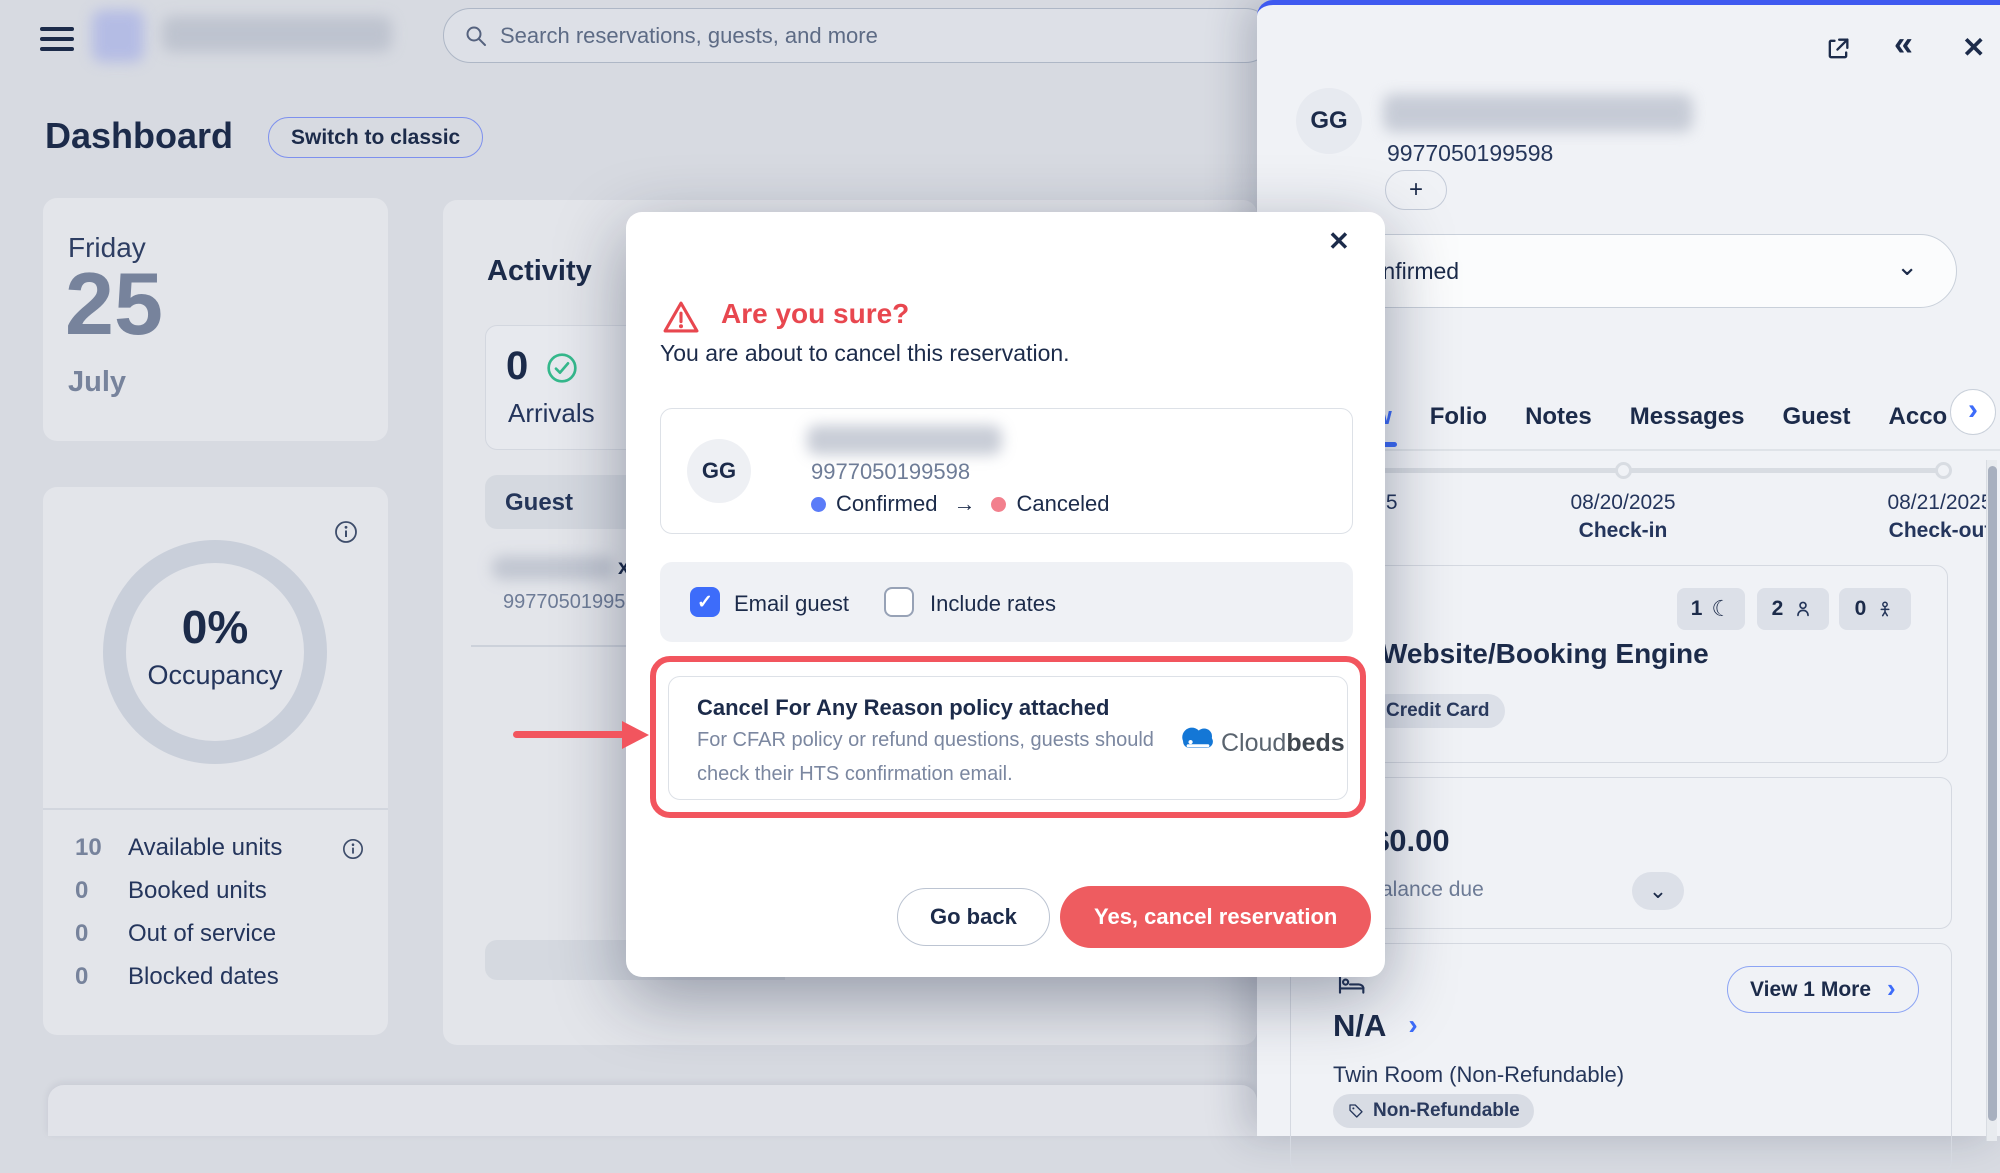  I want to click on panel-scrollbar, so click(1991, 800).